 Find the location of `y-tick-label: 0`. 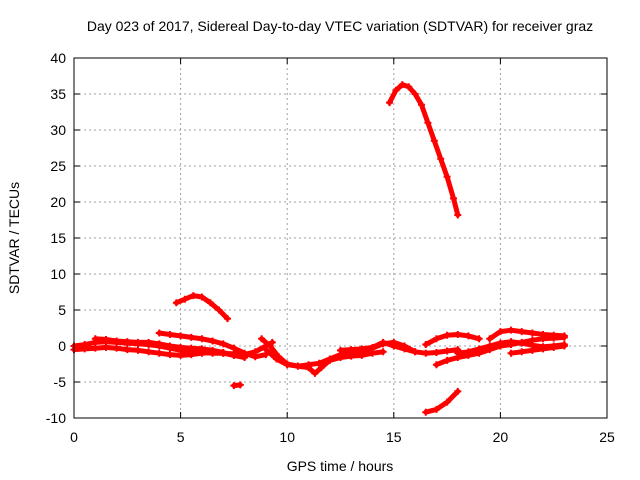

y-tick-label: 0 is located at coordinates (62, 346).